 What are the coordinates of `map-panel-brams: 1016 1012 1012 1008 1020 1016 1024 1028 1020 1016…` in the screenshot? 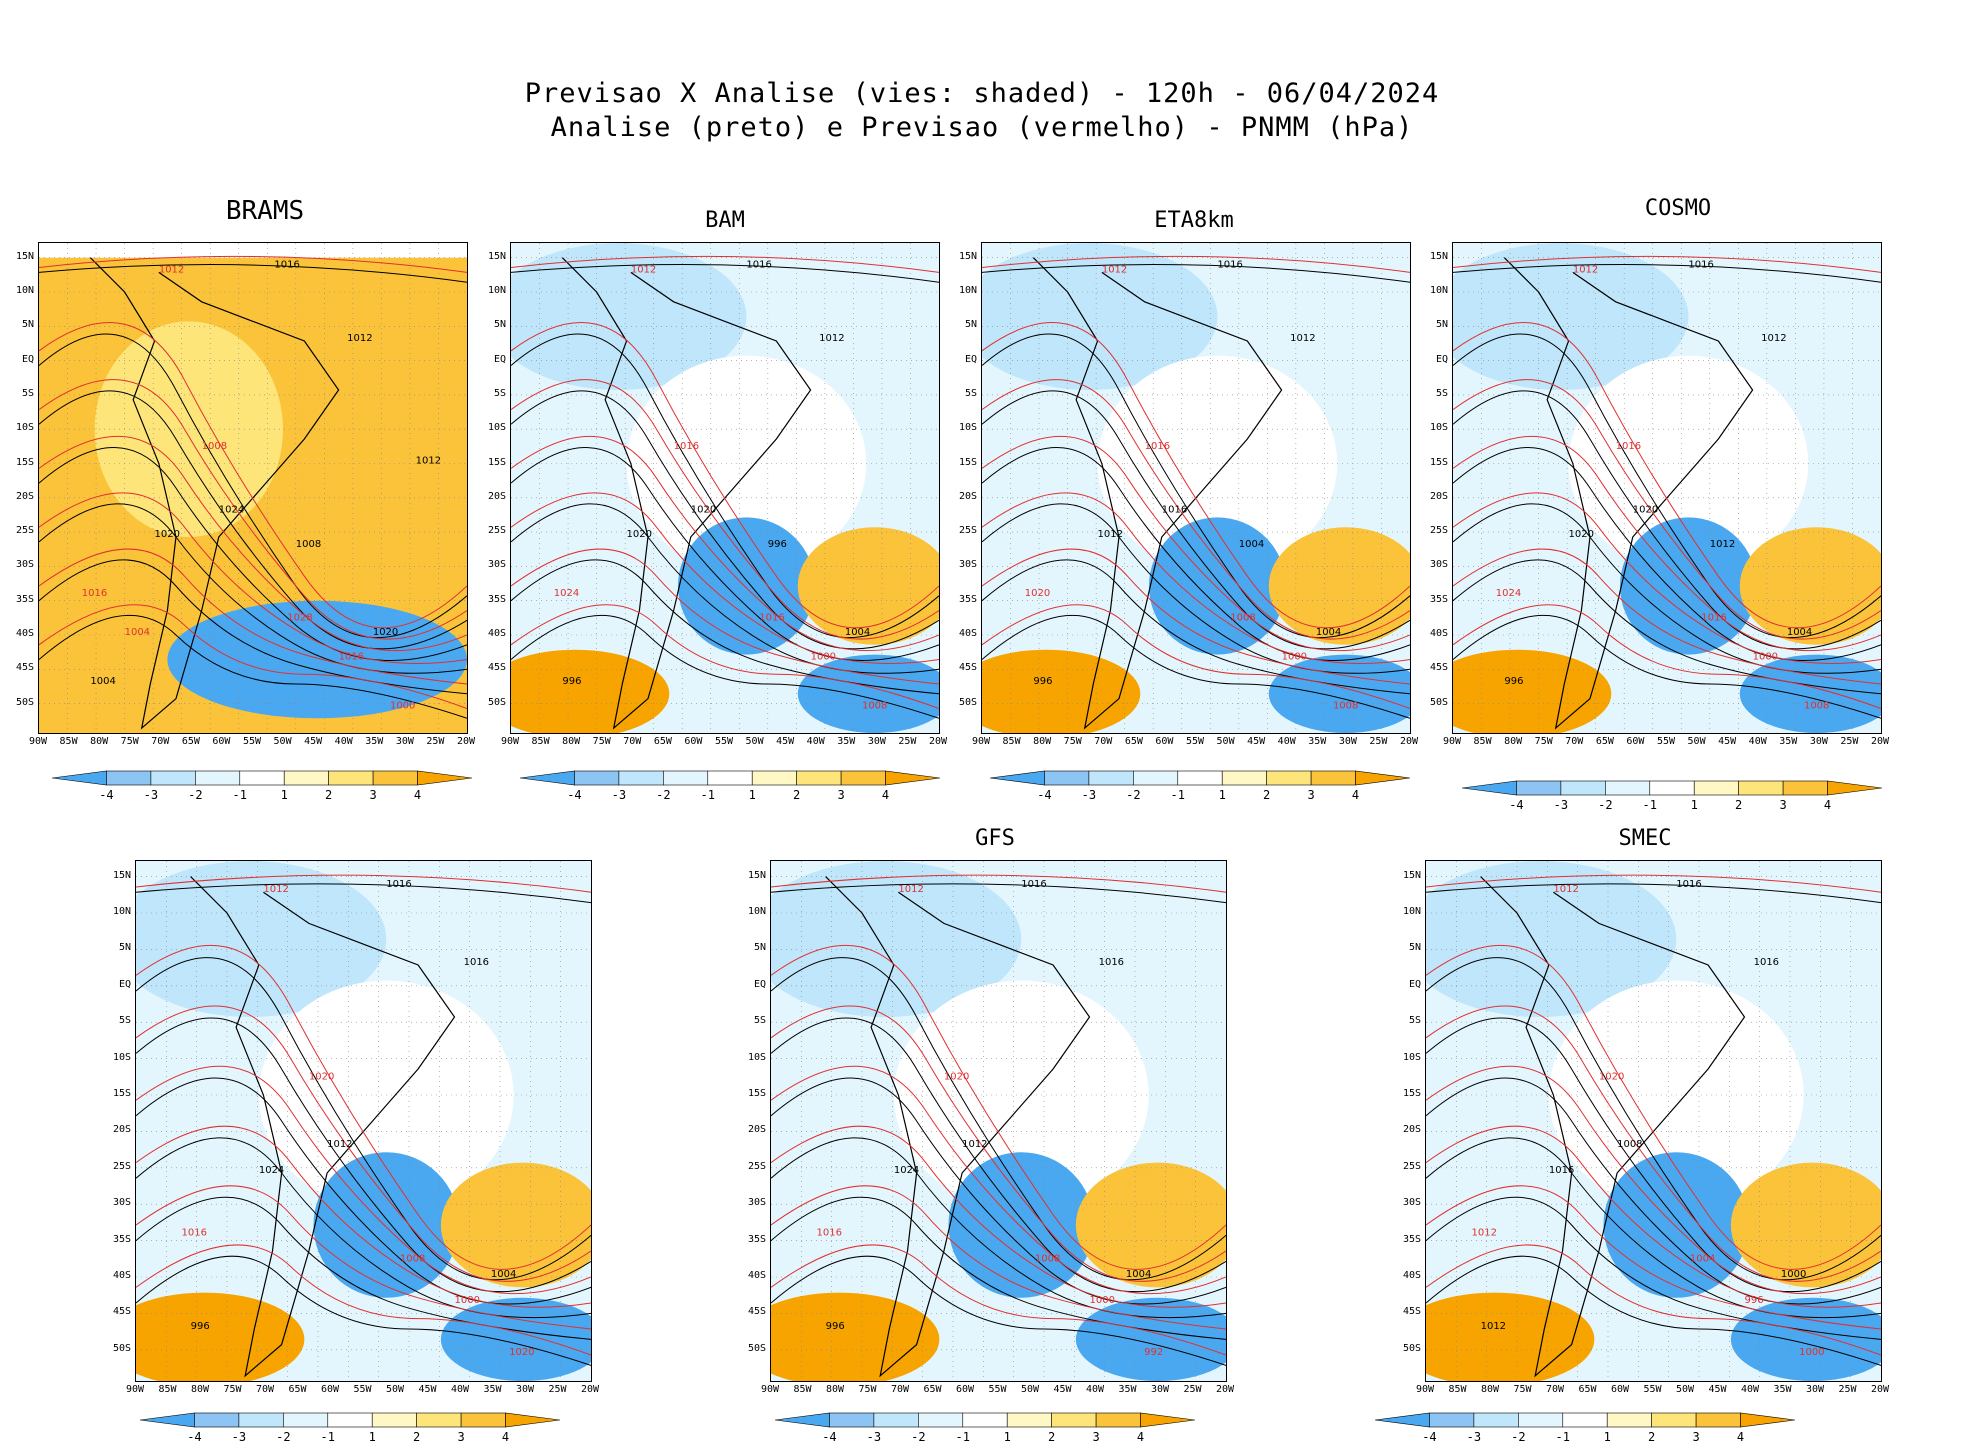 It's located at (253, 488).